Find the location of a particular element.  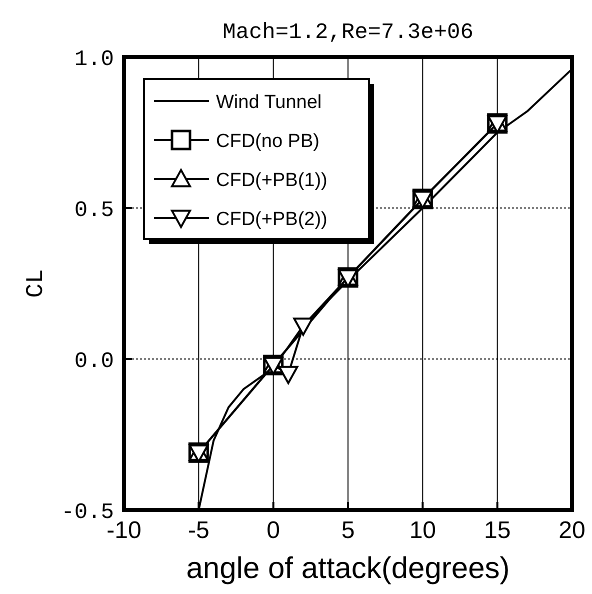

y-tick-label: 0.0 is located at coordinates (94, 361).